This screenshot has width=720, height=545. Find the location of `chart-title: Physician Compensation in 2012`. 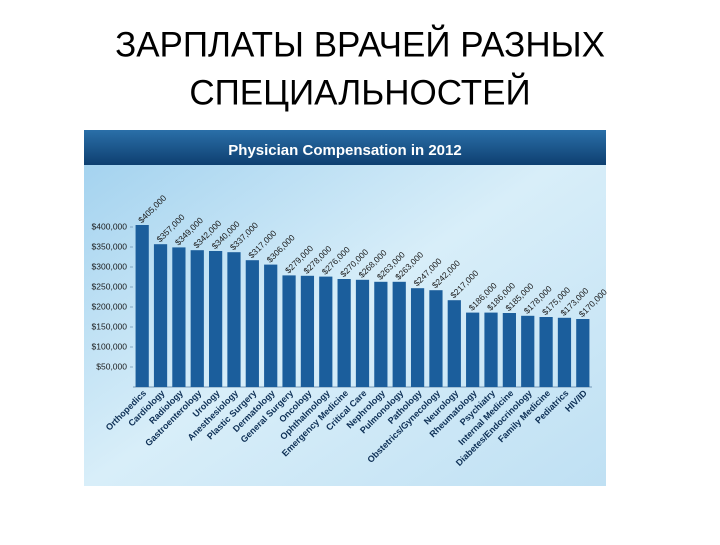

chart-title: Physician Compensation in 2012 is located at coordinates (344, 150).